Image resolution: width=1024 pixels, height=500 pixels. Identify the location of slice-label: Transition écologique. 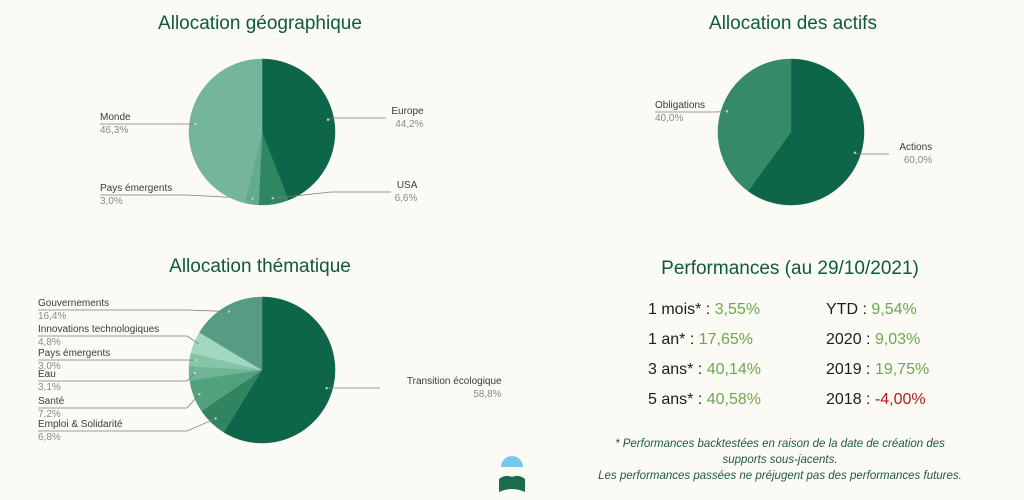
(454, 381).